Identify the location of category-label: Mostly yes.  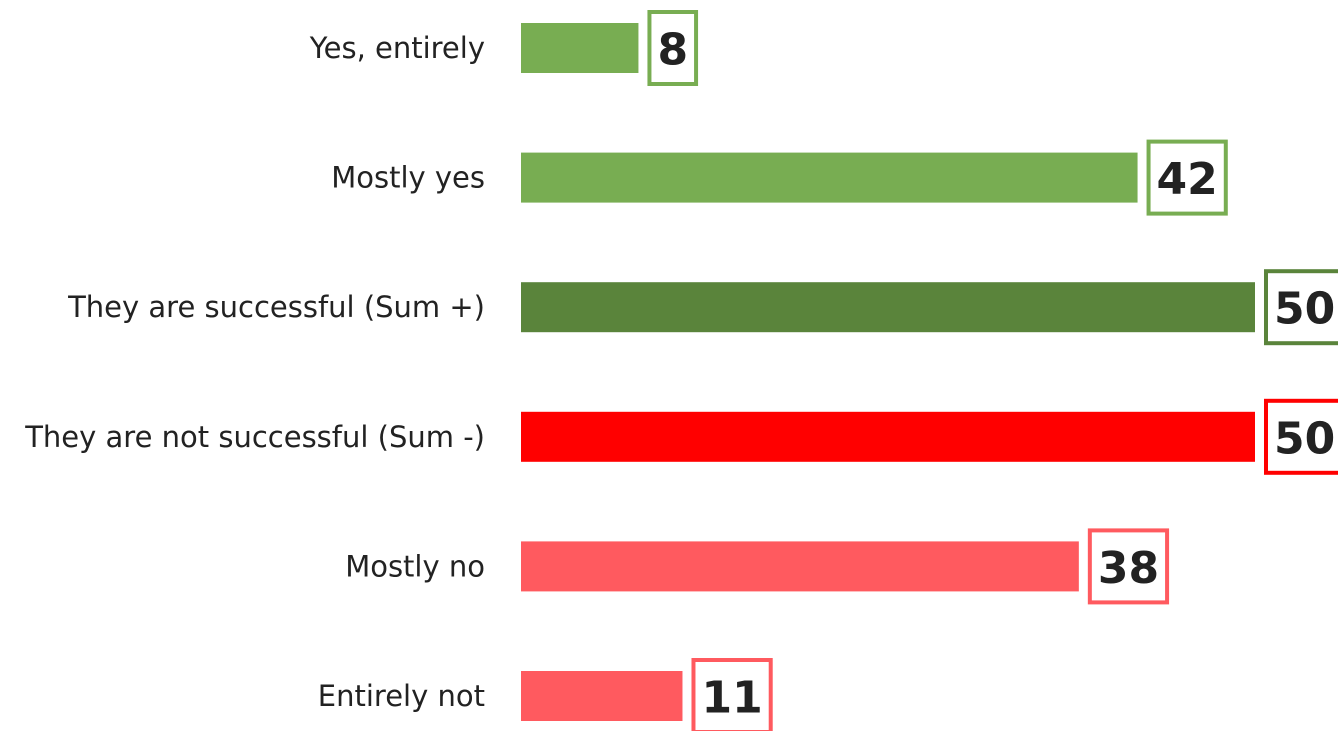
(408, 178).